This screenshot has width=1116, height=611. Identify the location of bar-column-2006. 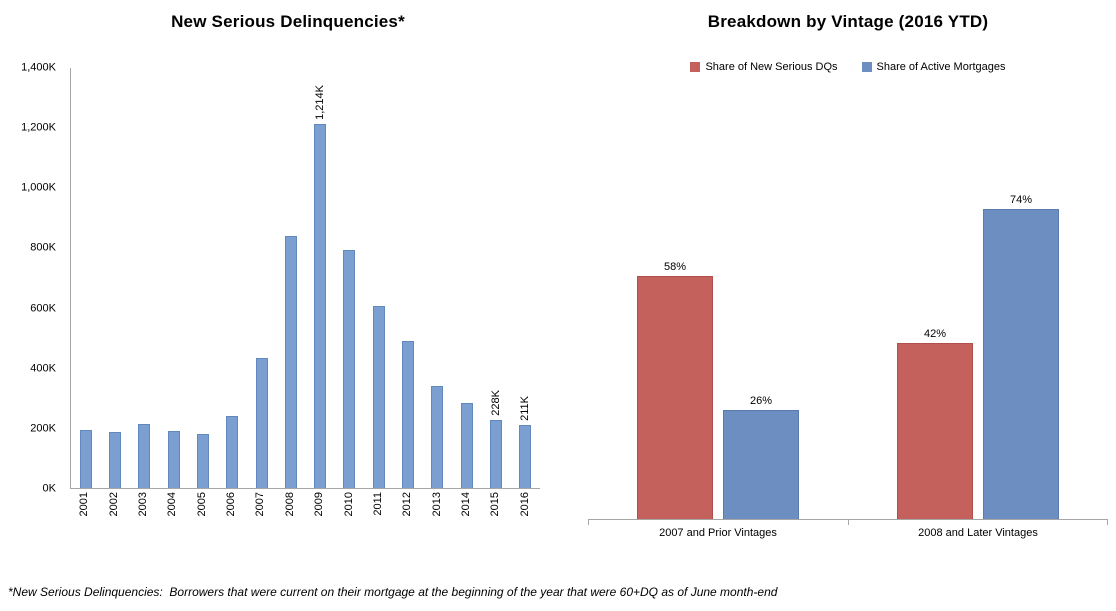
(232, 278).